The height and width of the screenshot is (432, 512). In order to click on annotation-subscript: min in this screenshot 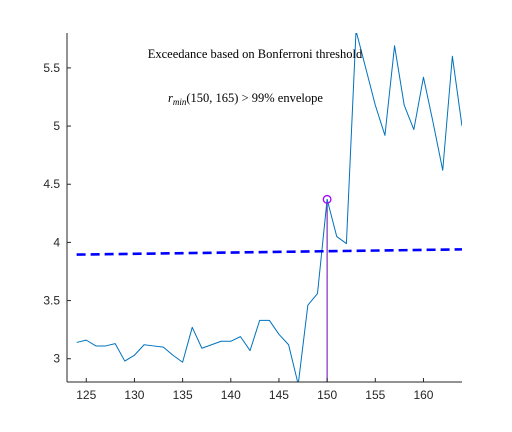, I will do `click(180, 102)`.